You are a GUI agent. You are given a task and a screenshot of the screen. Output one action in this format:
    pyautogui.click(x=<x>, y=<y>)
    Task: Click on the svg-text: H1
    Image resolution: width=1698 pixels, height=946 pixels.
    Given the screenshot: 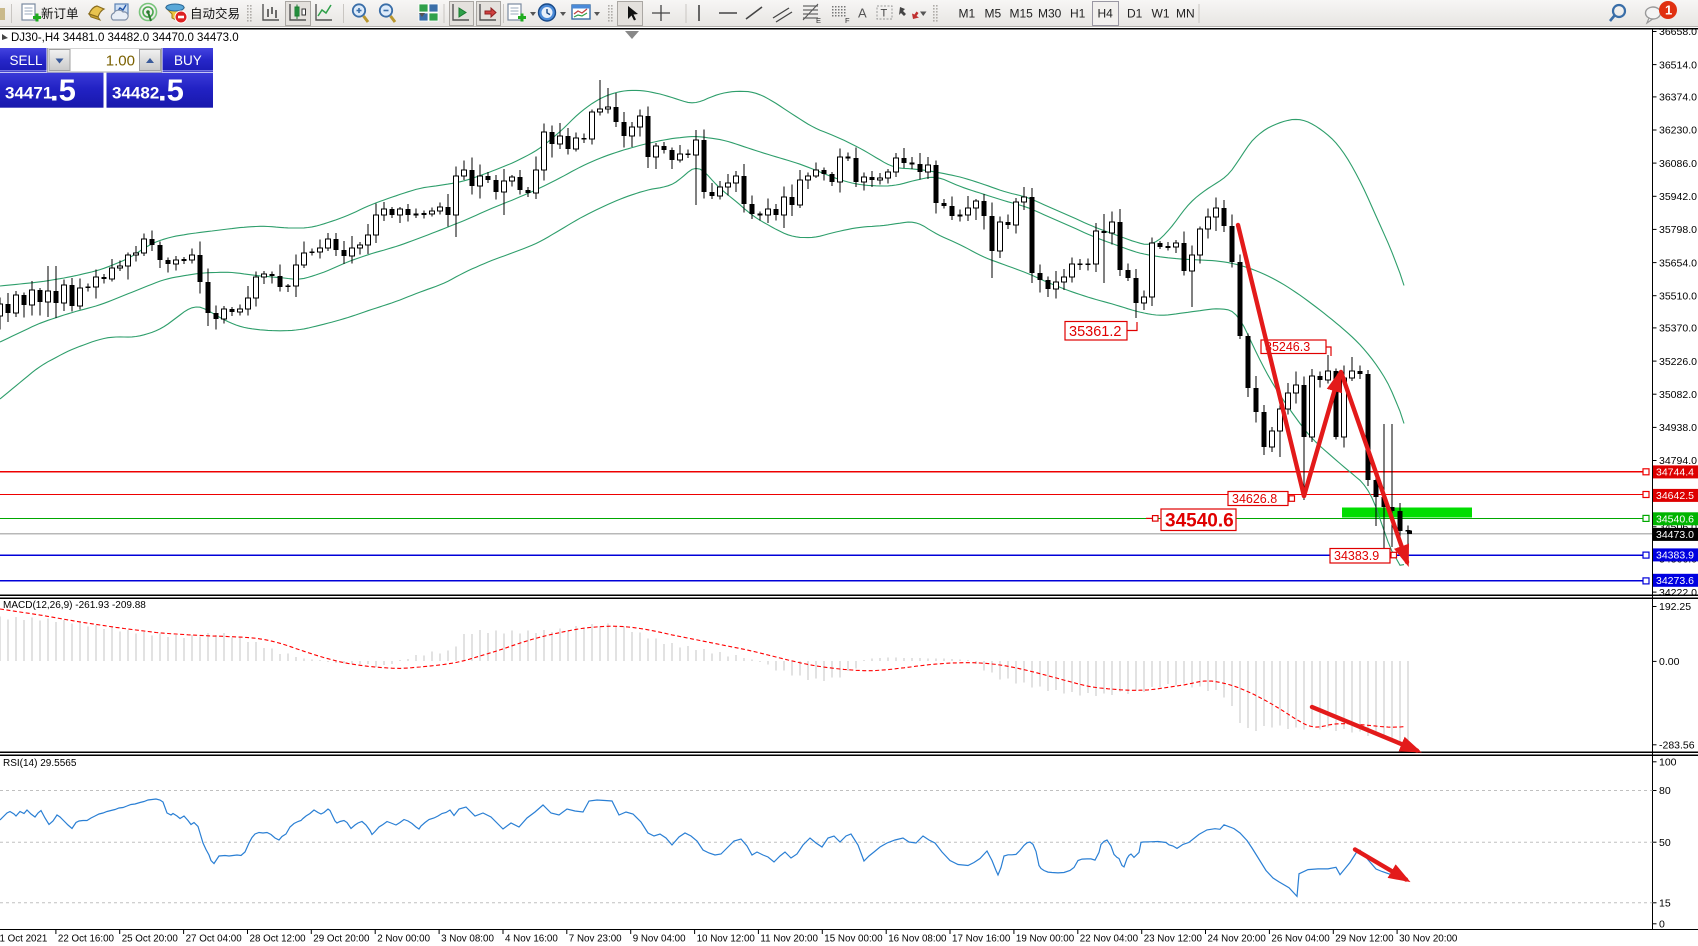 What is the action you would take?
    pyautogui.click(x=1078, y=14)
    